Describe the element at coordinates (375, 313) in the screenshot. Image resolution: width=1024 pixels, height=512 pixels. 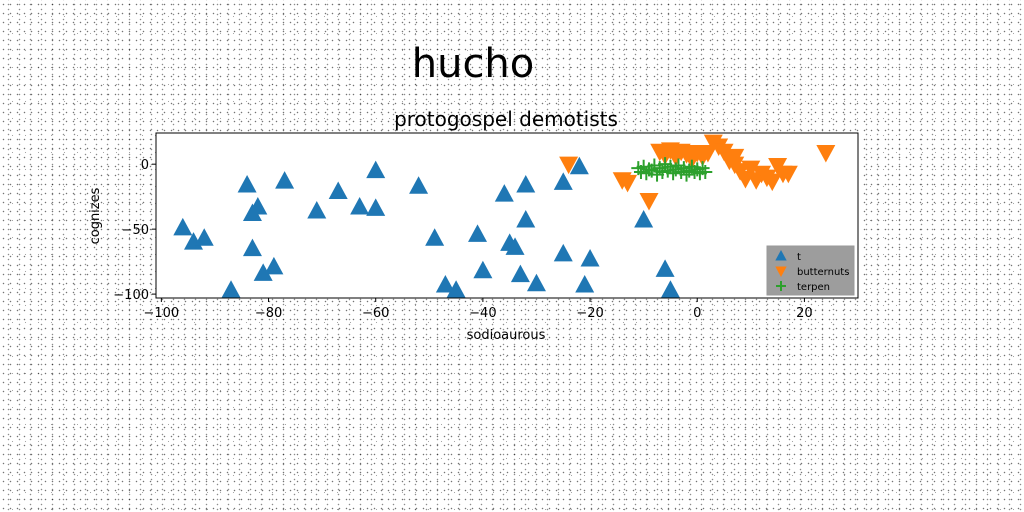
I see `x-tick-label: −60` at that location.